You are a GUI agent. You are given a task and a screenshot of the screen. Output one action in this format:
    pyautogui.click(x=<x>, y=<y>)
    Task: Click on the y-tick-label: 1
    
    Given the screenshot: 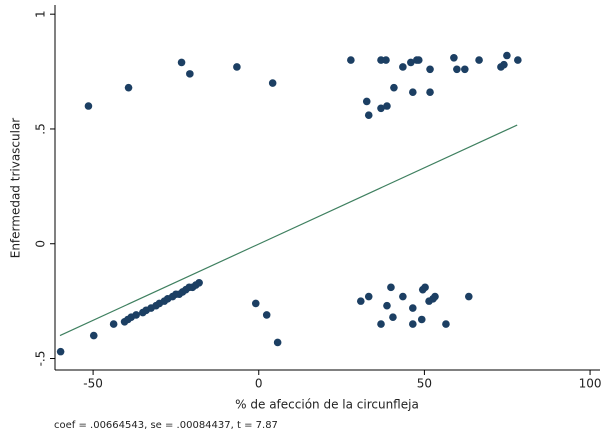 What is the action you would take?
    pyautogui.click(x=41, y=14)
    